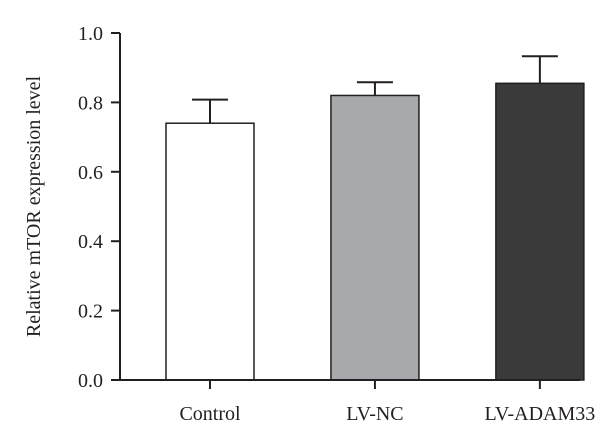  What do you see at coordinates (99, 207) in the screenshot?
I see `y-ticks: 0.0 0.2 0.4 0.6 0.8 1.0` at bounding box center [99, 207].